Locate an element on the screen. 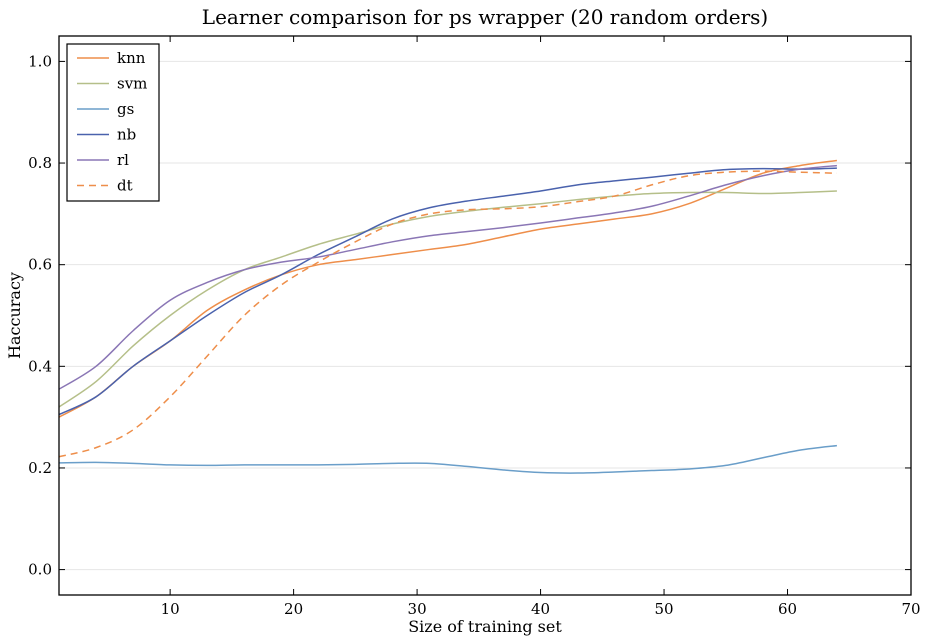 Image resolution: width=928 pixels, height=644 pixels. y-tick-label: 0.4 is located at coordinates (40, 366).